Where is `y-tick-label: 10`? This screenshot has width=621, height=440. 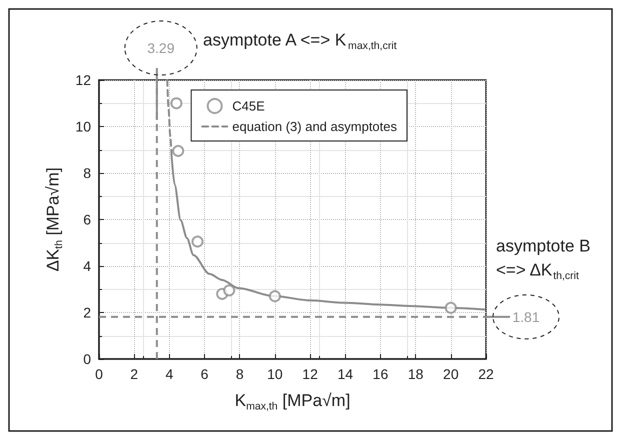 y-tick-label: 10 is located at coordinates (83, 126).